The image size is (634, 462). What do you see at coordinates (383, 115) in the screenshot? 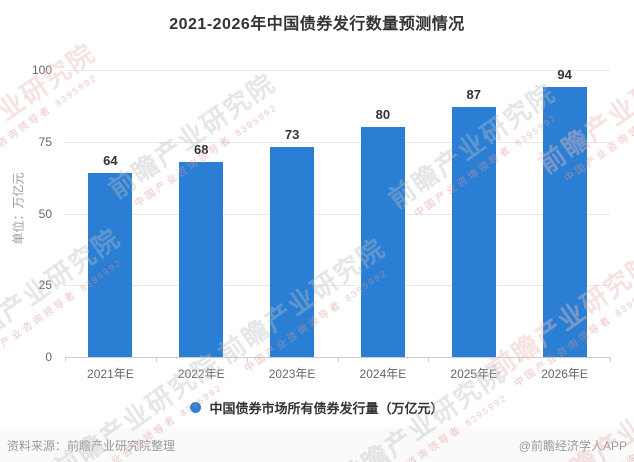
I see `bar-value-label: 80` at bounding box center [383, 115].